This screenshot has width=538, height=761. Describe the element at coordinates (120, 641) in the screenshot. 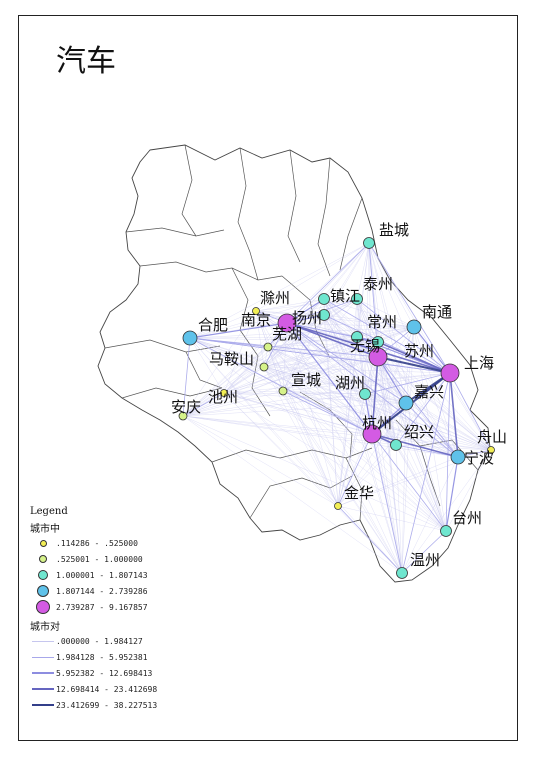

I see `legend-edge-item: .000000 - 1.984127` at that location.